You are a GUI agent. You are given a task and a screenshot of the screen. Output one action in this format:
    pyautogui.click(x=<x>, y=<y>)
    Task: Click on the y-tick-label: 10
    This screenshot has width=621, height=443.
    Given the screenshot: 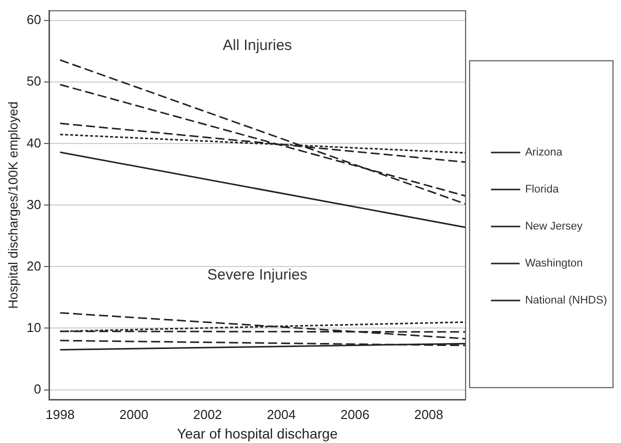 What is the action you would take?
    pyautogui.click(x=34, y=327)
    